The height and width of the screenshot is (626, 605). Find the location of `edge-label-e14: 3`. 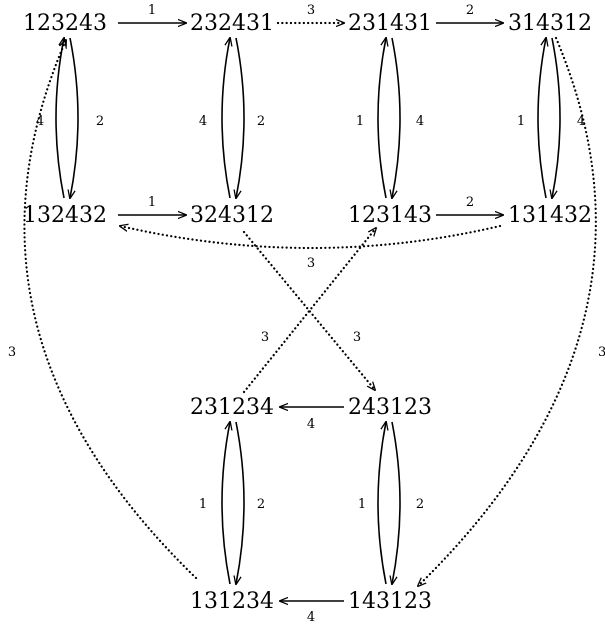

edge-label-e14: 3 is located at coordinates (311, 263).